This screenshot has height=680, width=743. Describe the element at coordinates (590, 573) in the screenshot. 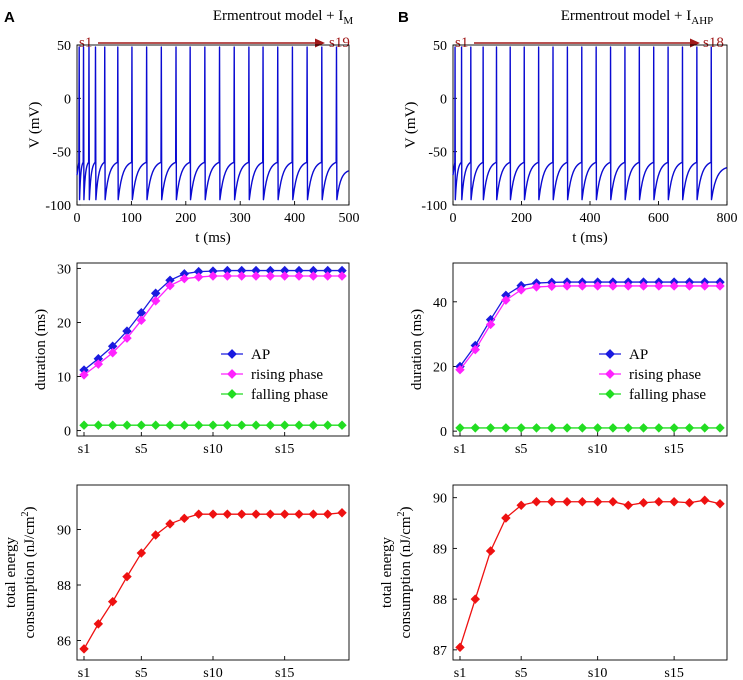

I see `B-energy-series-line` at that location.